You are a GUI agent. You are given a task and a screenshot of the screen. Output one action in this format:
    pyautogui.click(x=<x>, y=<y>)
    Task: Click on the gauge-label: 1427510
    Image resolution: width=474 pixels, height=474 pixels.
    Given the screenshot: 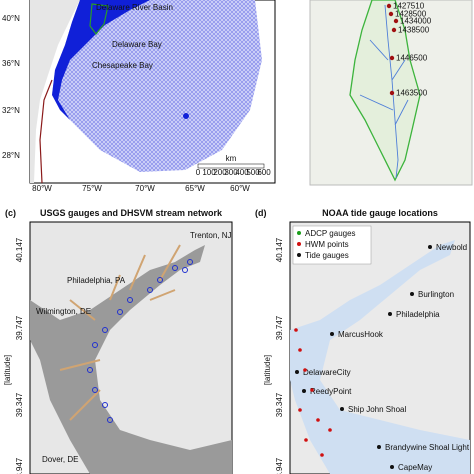 What is the action you would take?
    pyautogui.click(x=409, y=6)
    